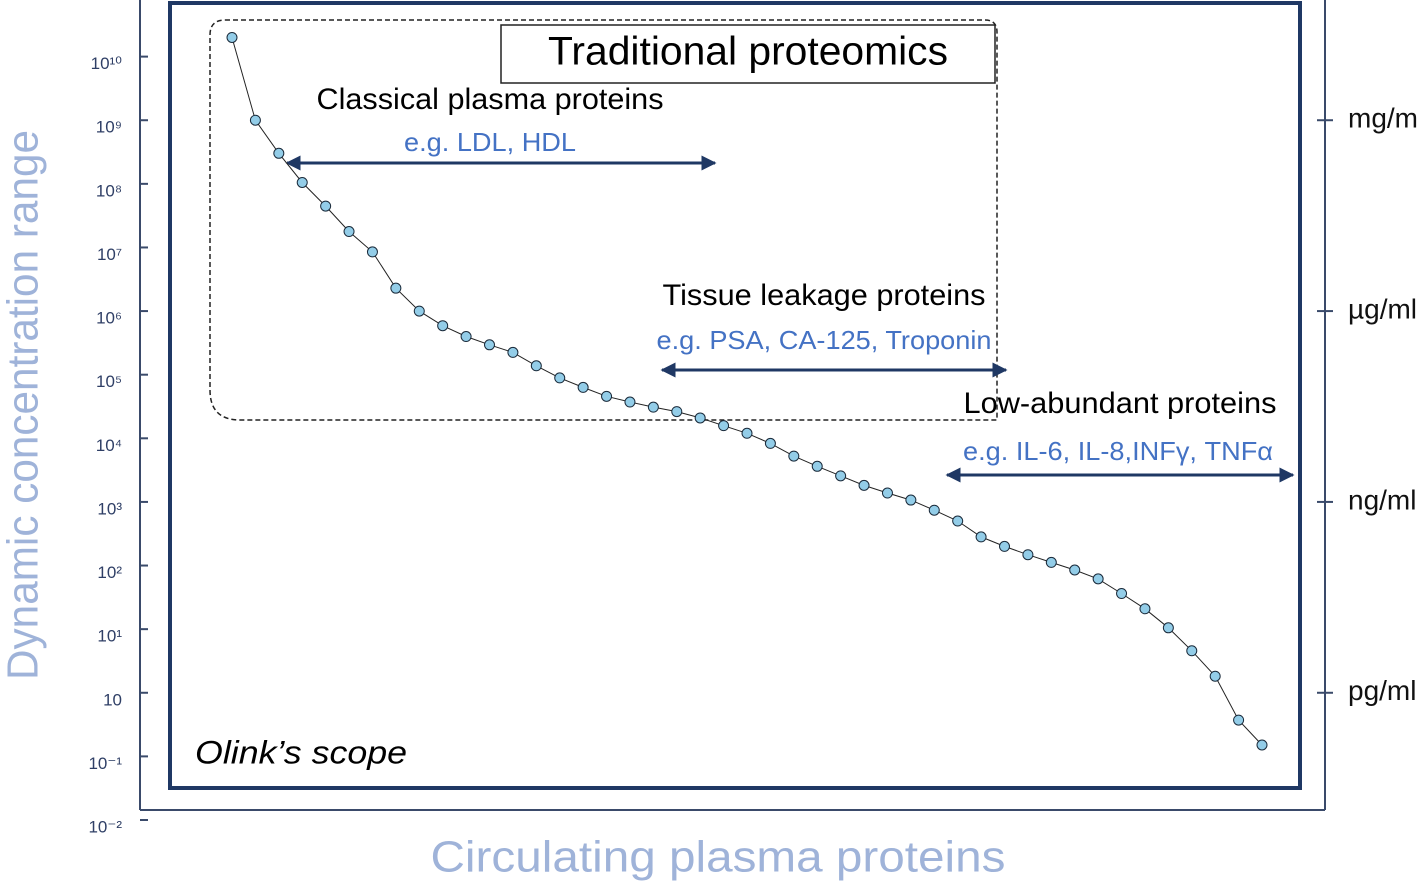  What do you see at coordinates (109, 572) in the screenshot?
I see `y-tick-label: 10²` at bounding box center [109, 572].